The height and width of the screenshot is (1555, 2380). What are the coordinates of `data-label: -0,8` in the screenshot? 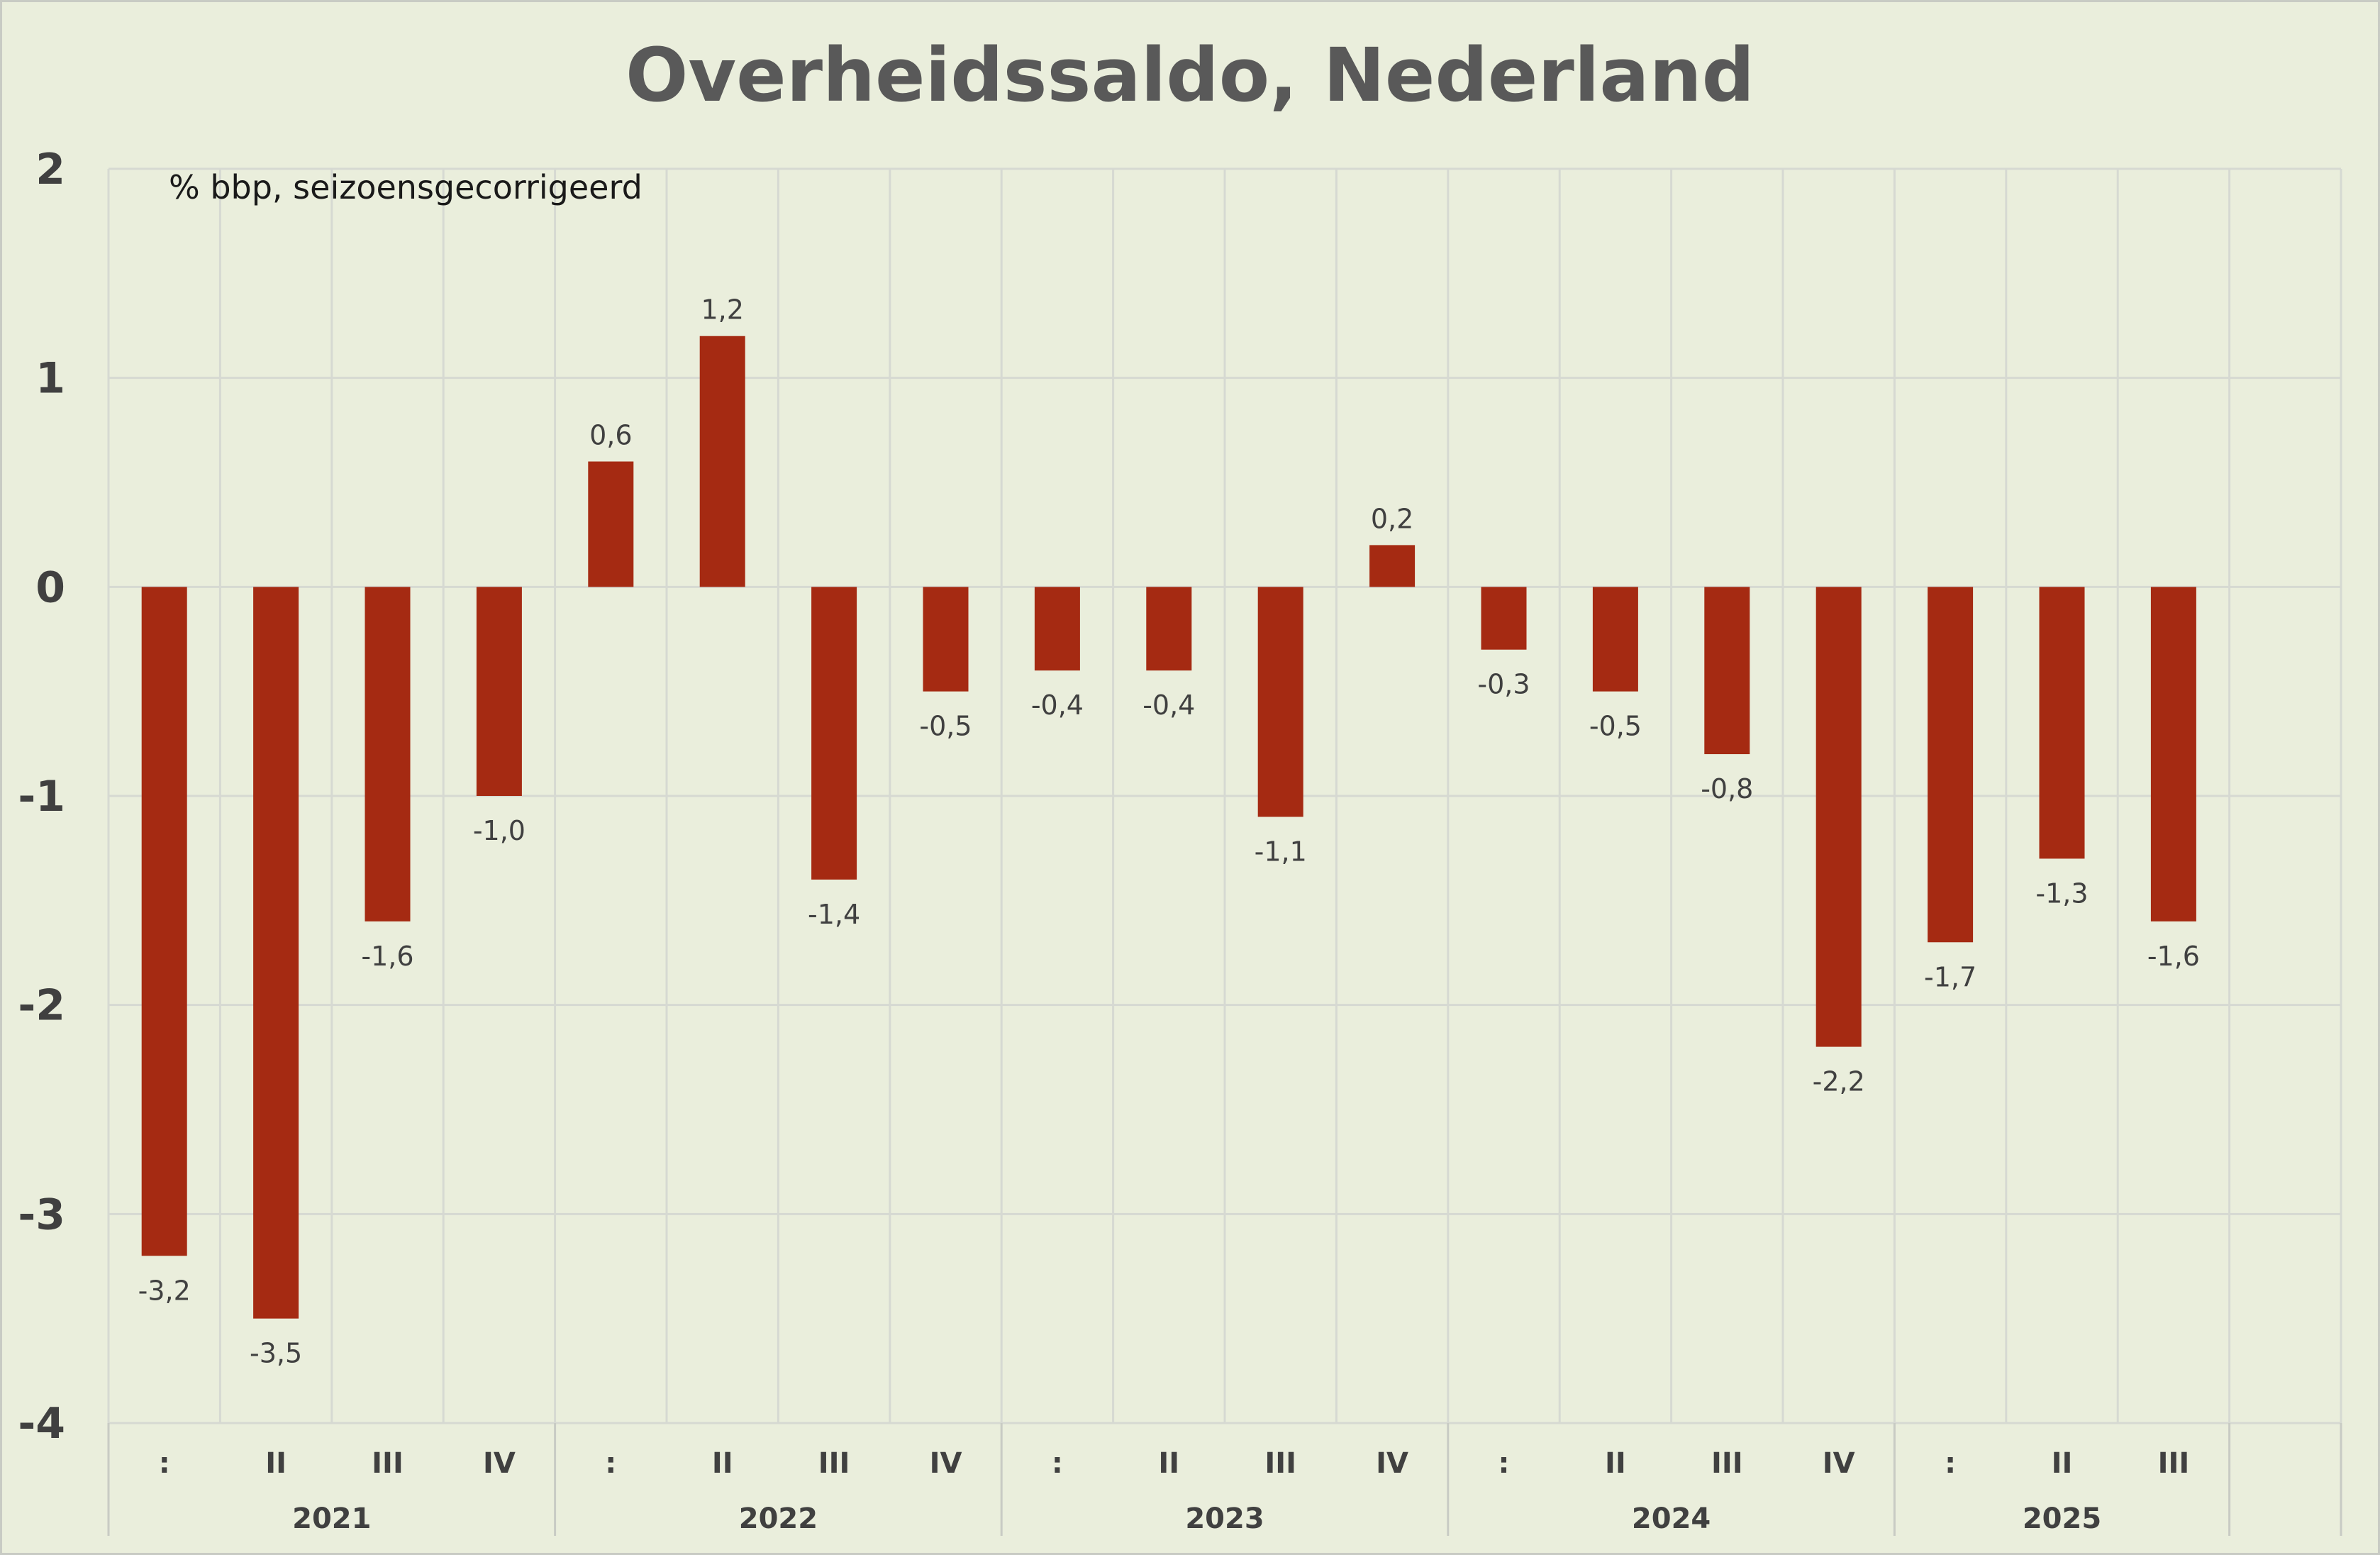 It's located at (1727, 788).